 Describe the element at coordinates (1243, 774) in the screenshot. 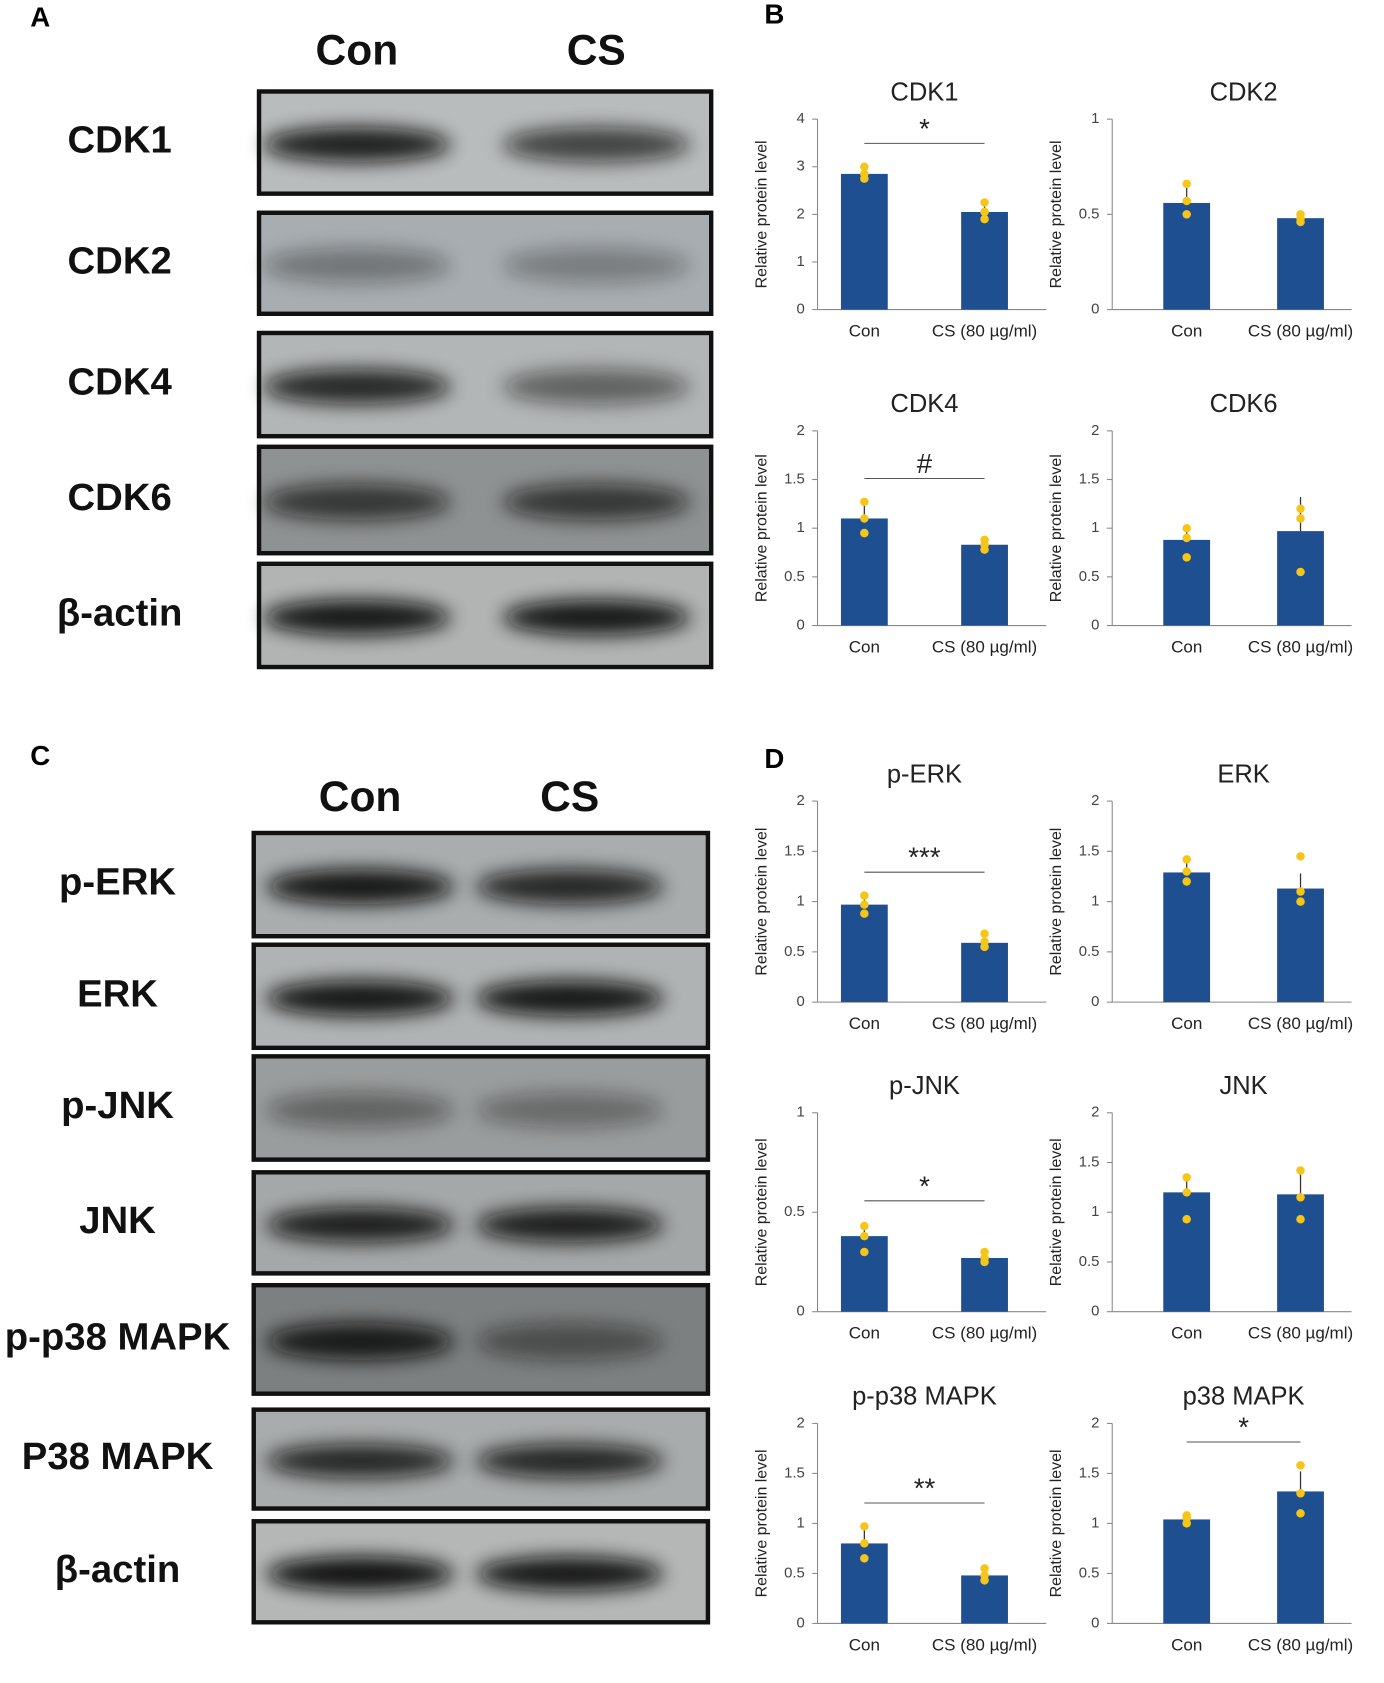

I see `chart-title: ERK` at that location.